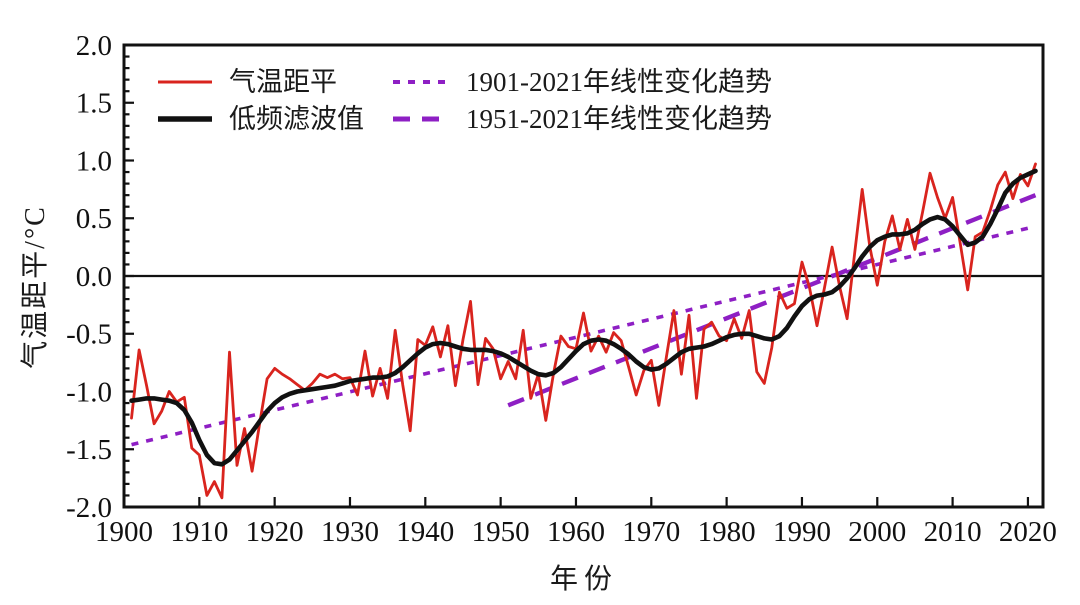  Describe the element at coordinates (185, 82) in the screenshot. I see `legend-line-solid-red-icon` at that location.